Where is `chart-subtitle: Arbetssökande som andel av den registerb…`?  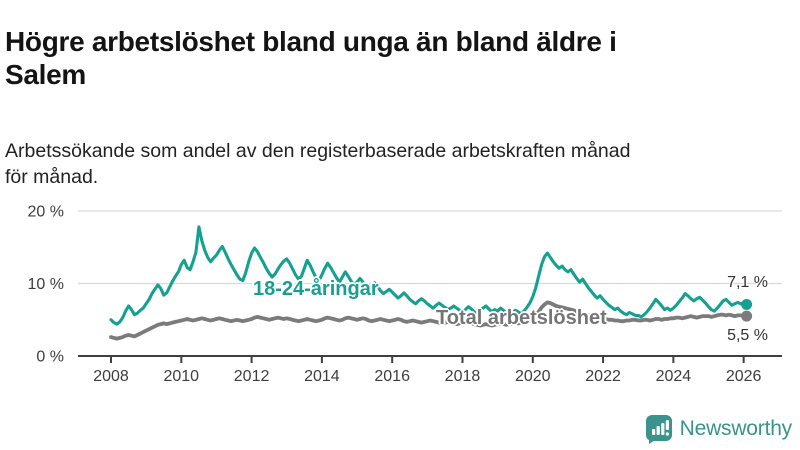
chart-subtitle: Arbetssökande som andel av den registerb… is located at coordinates (318, 163).